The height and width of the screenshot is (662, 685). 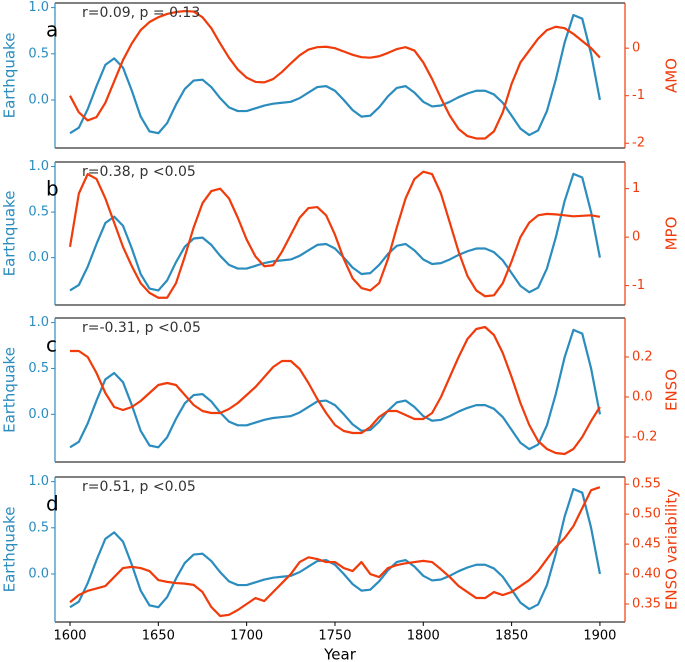 I want to click on y2-tick-label: 0.0, so click(x=642, y=397).